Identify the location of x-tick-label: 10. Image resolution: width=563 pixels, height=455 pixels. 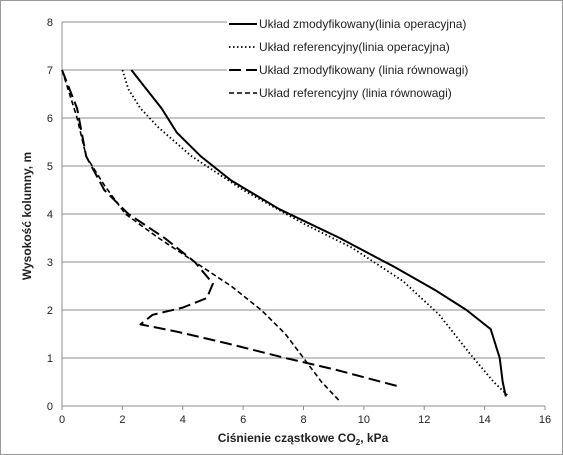
(364, 420).